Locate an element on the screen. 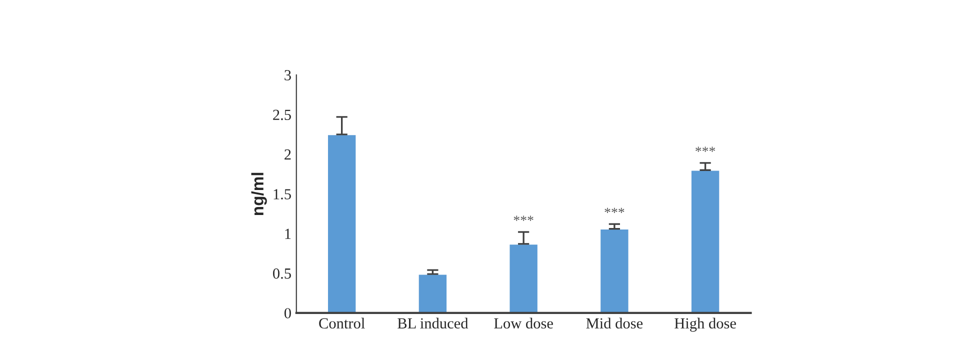 This screenshot has height=342, width=975. y-tick-label: 1 is located at coordinates (288, 233).